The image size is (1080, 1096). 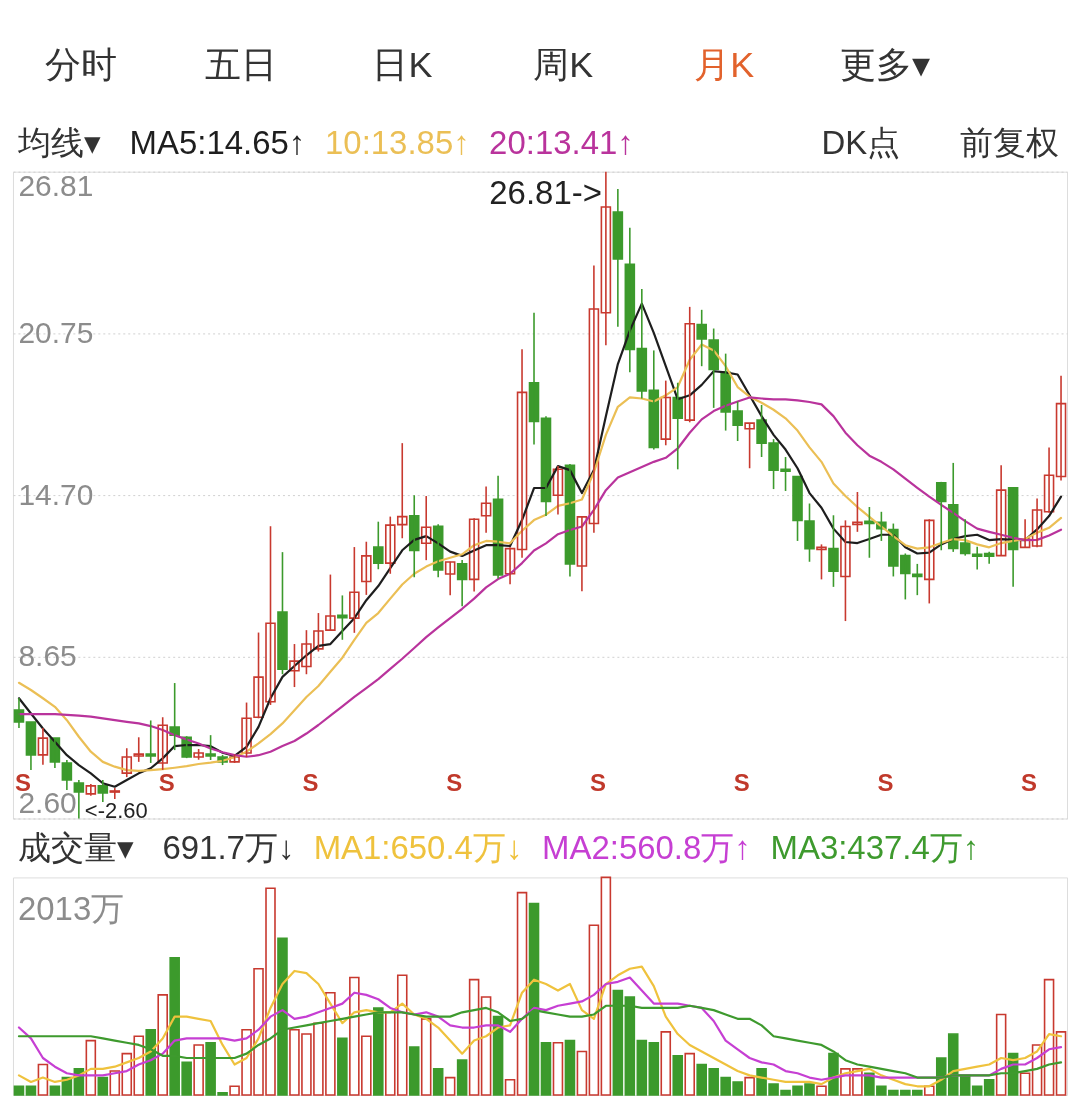 What do you see at coordinates (217, 142) in the screenshot?
I see `text: MA5:14.65↑` at bounding box center [217, 142].